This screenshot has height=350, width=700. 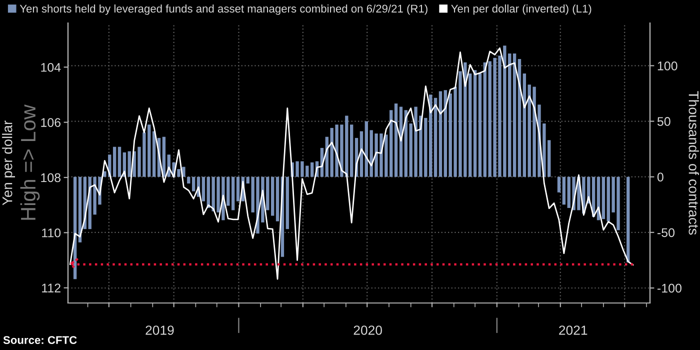 What do you see at coordinates (40, 340) in the screenshot?
I see `source-note: Source: CFTC` at bounding box center [40, 340].